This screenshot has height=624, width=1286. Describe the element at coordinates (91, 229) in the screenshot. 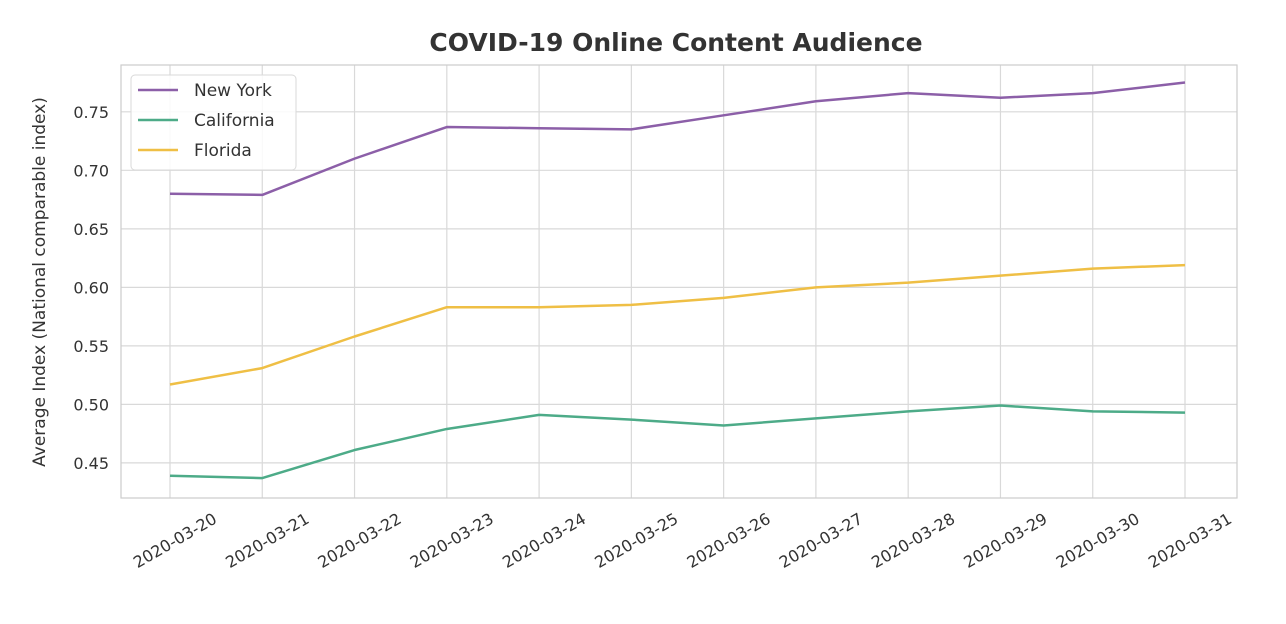

I see `y-tick-label: 0.65` at that location.